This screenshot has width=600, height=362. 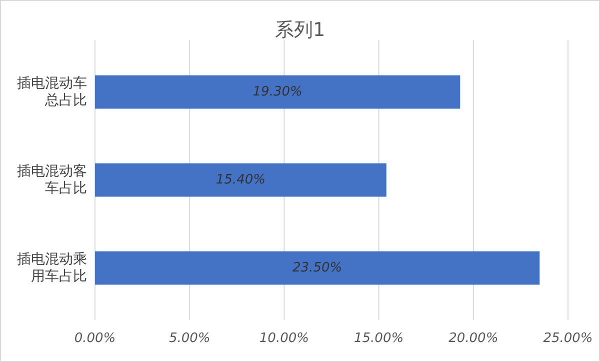 What do you see at coordinates (284, 338) in the screenshot?
I see `x-tick-label: 10.00%` at bounding box center [284, 338].